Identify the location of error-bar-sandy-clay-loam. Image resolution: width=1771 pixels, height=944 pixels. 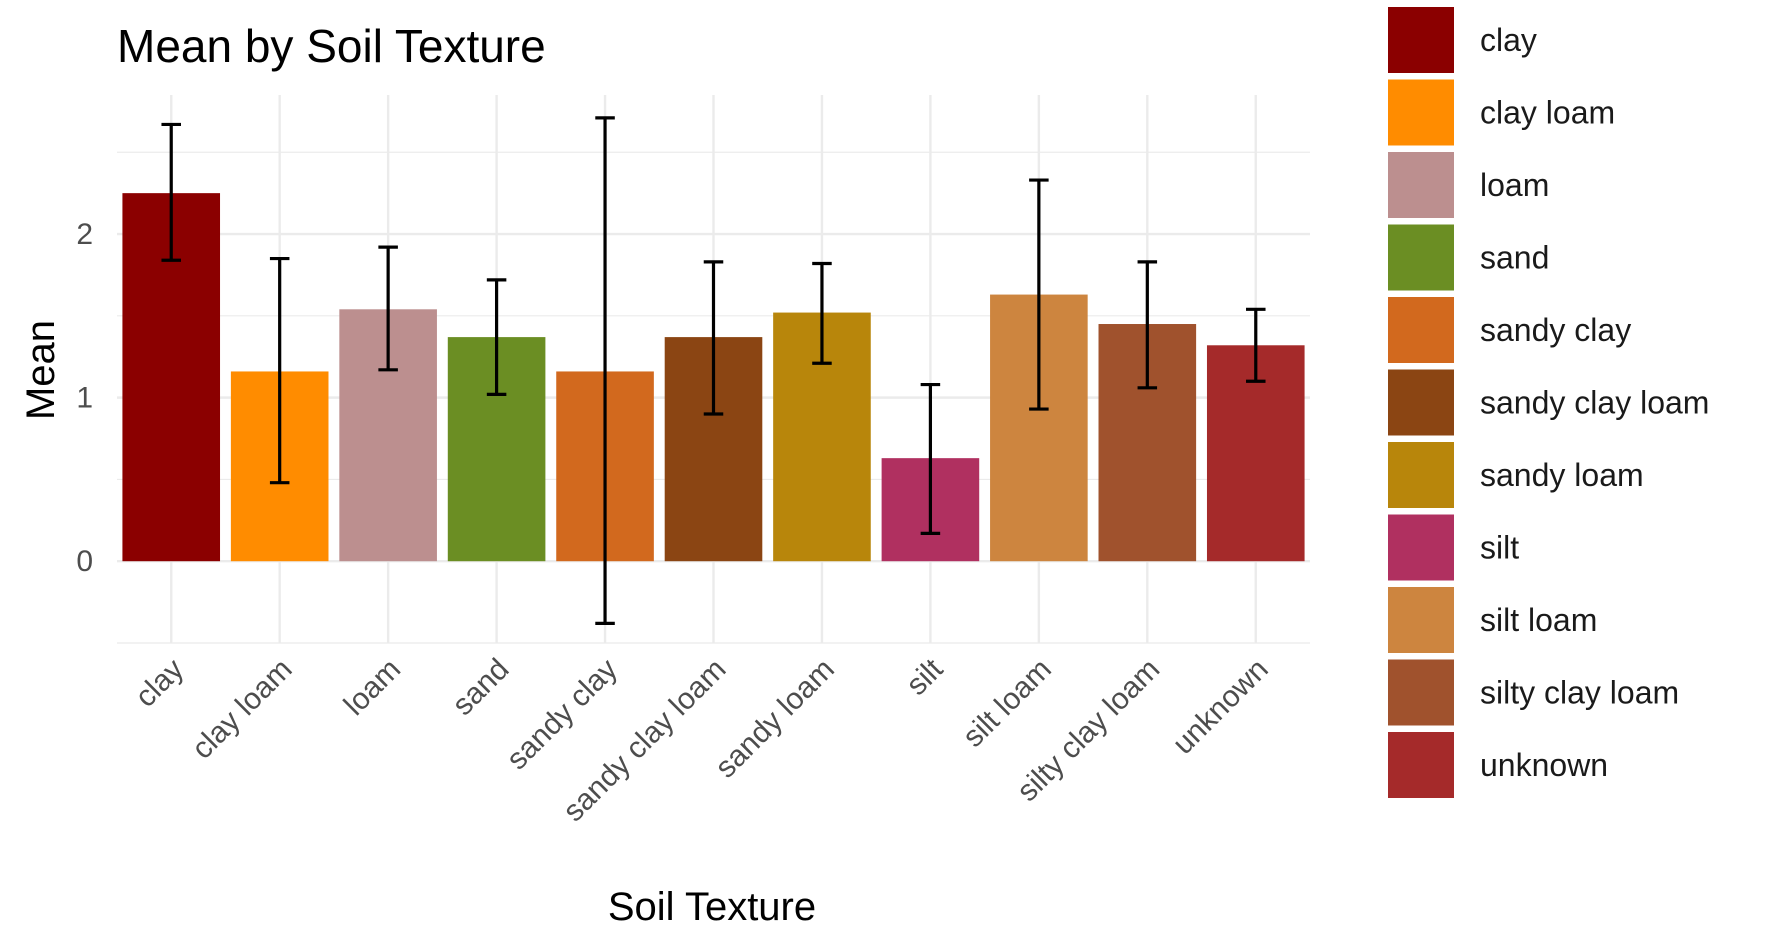
(713, 338).